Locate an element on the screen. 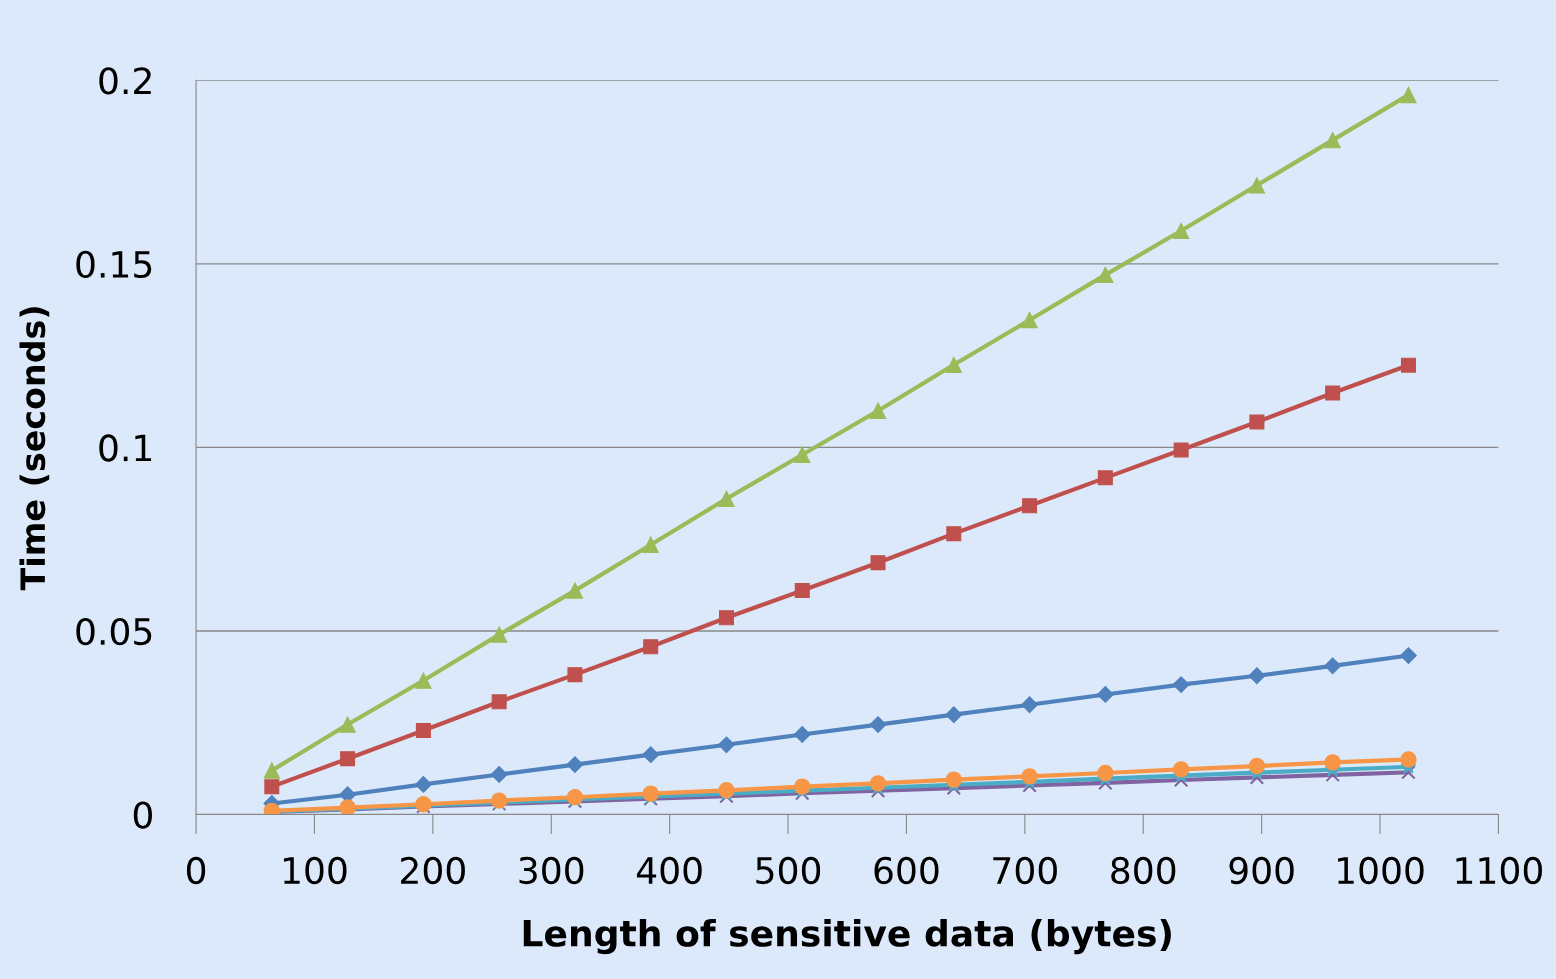  x-tick-label: 600 is located at coordinates (906, 870).